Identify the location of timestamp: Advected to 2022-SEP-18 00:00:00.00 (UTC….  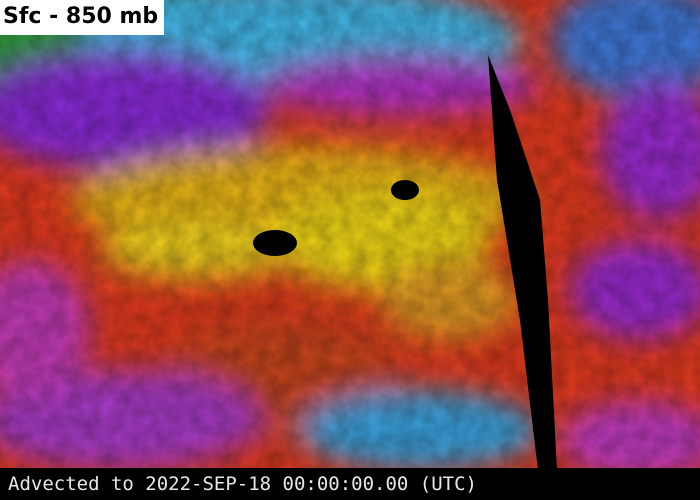
(350, 484).